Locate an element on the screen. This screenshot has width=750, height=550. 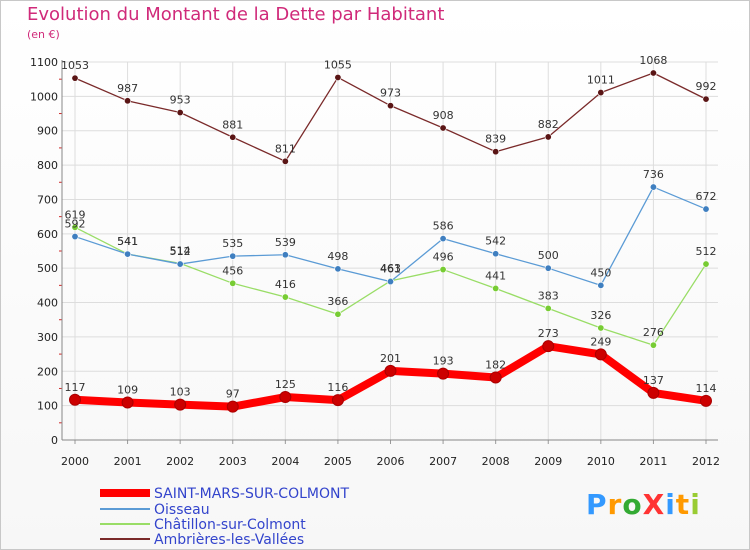
data-label: 182 is located at coordinates (495, 364).